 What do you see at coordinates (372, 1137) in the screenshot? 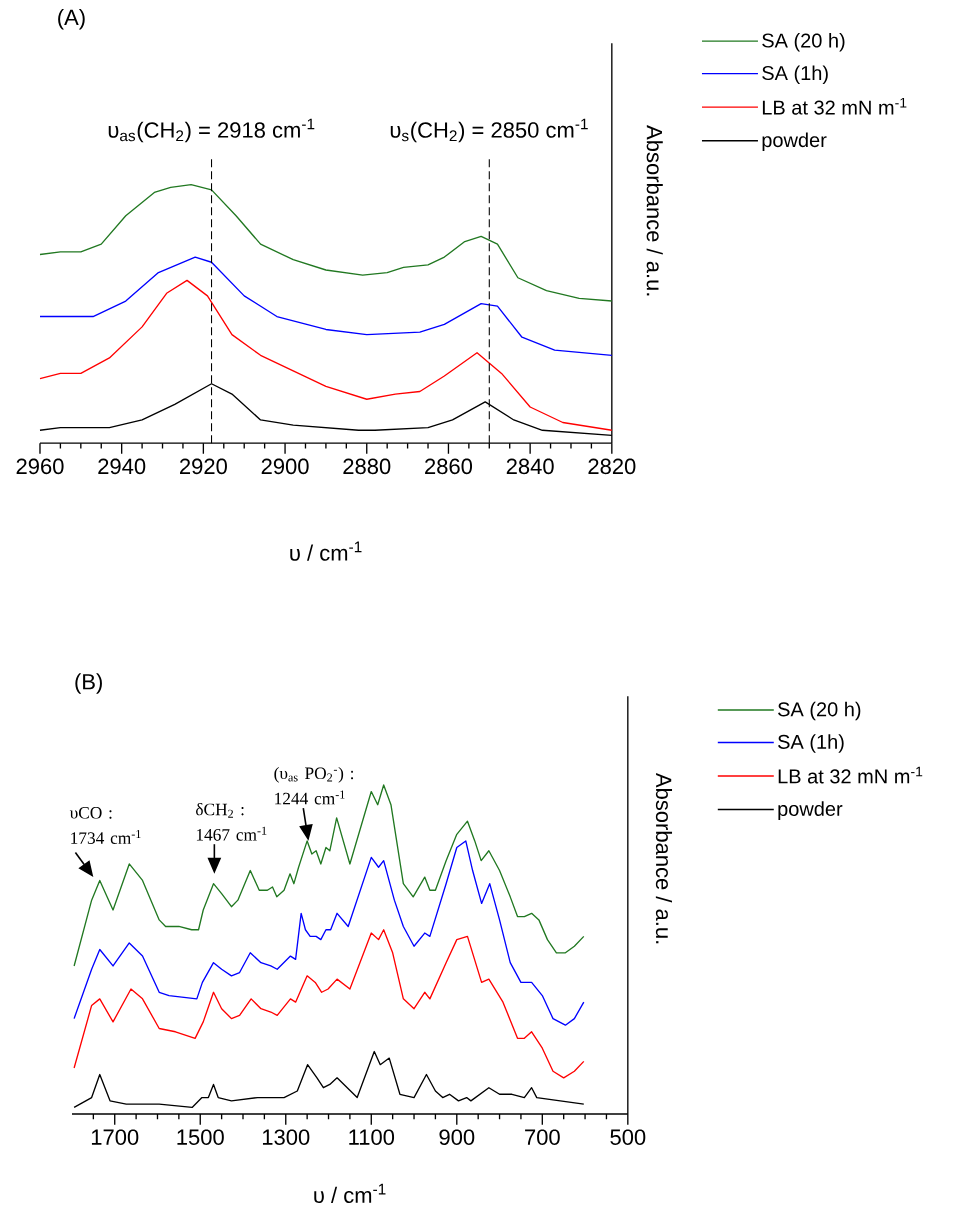
I see `x-tick-label: 1100` at bounding box center [372, 1137].